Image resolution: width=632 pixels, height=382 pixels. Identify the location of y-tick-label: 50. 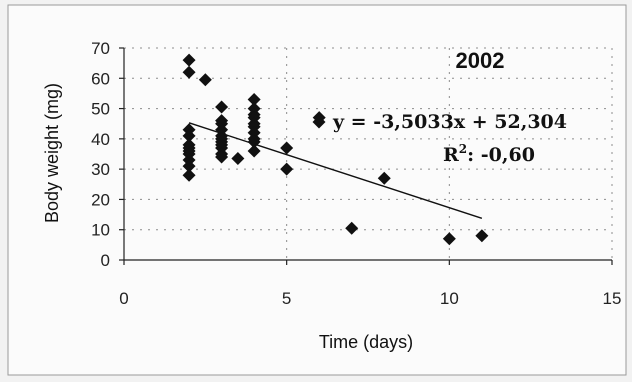
(100, 109).